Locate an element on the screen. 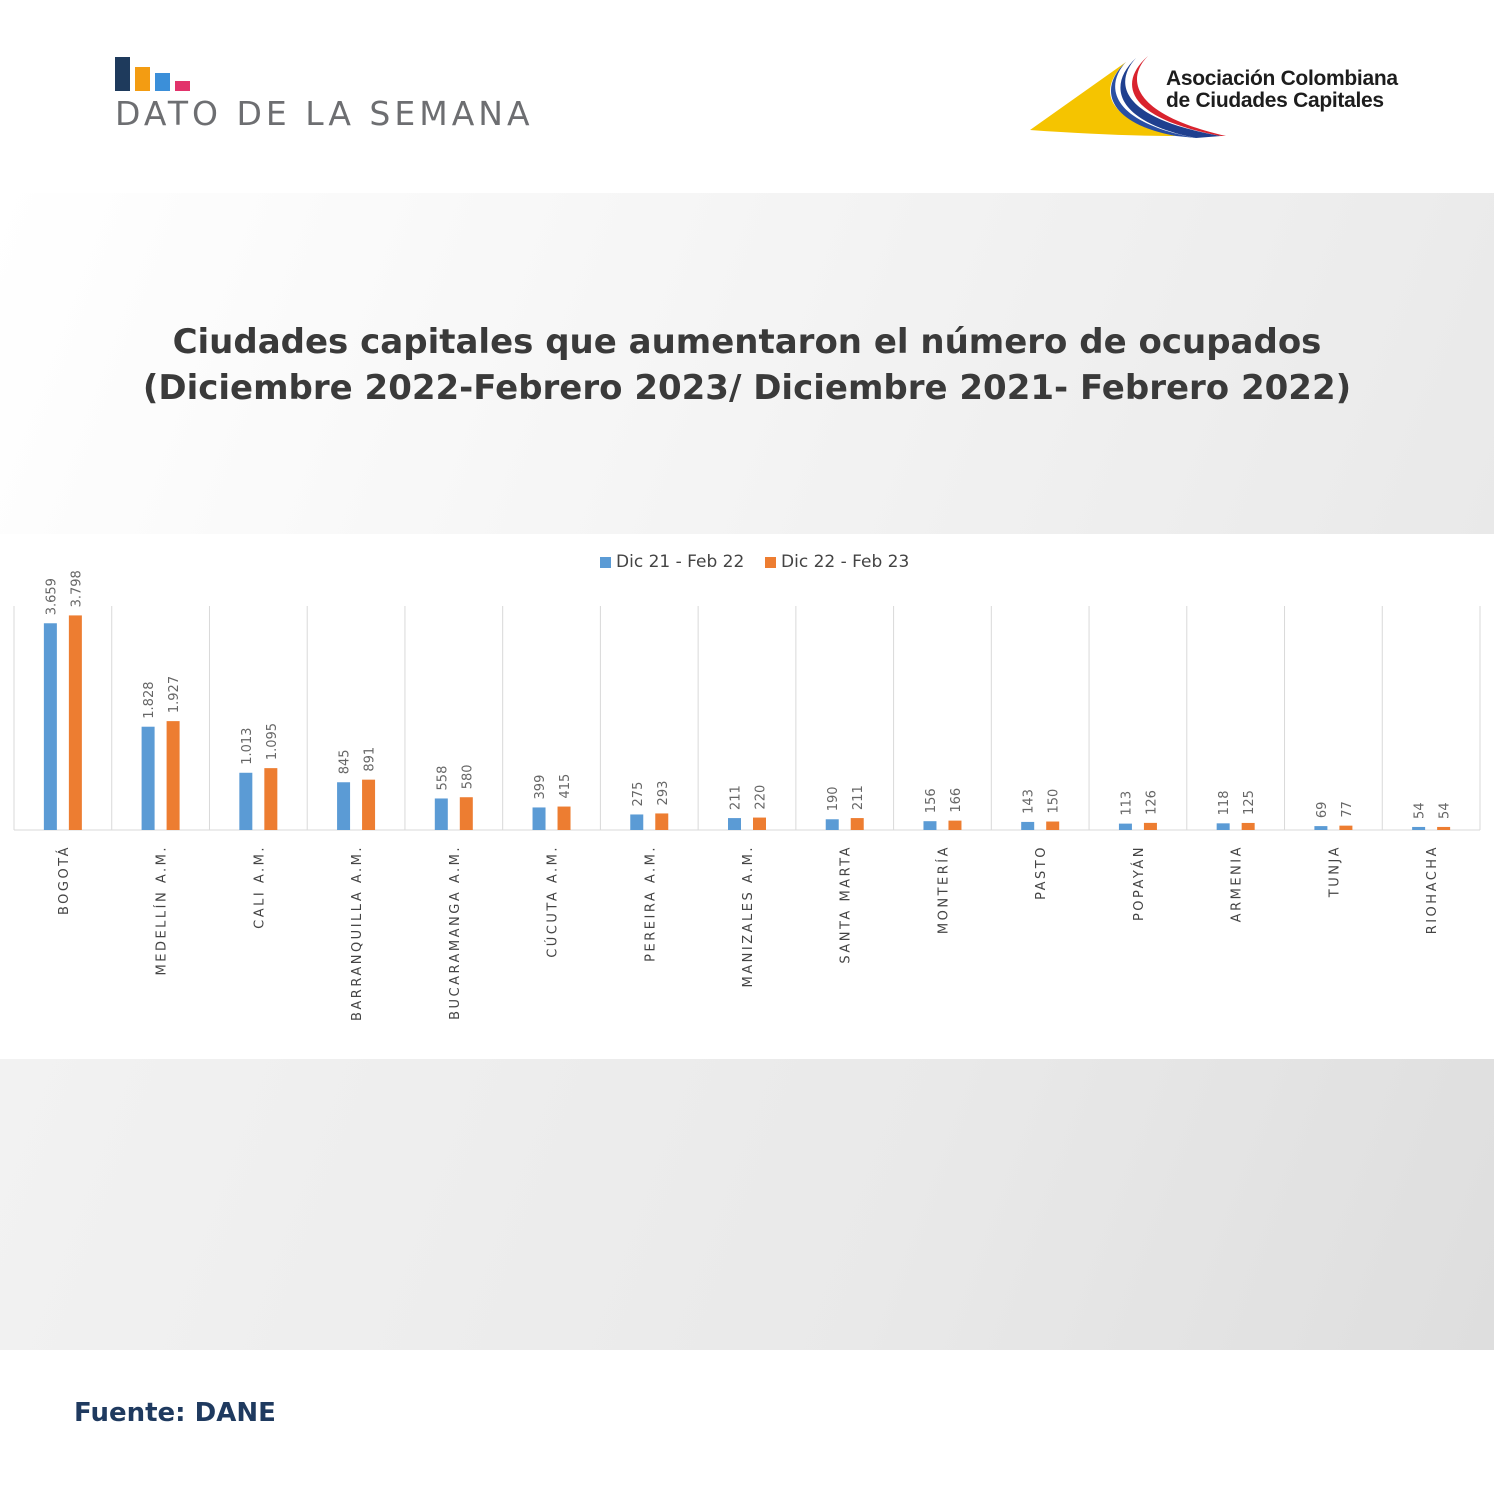 This screenshot has height=1492, width=1494. data-label: 275 is located at coordinates (638, 794).